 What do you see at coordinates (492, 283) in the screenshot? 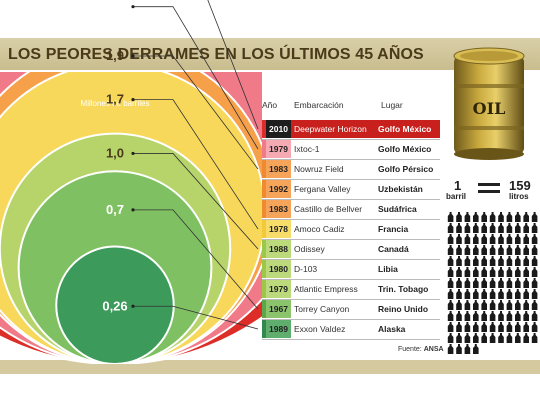
I see `bottles-grid` at bounding box center [492, 283].